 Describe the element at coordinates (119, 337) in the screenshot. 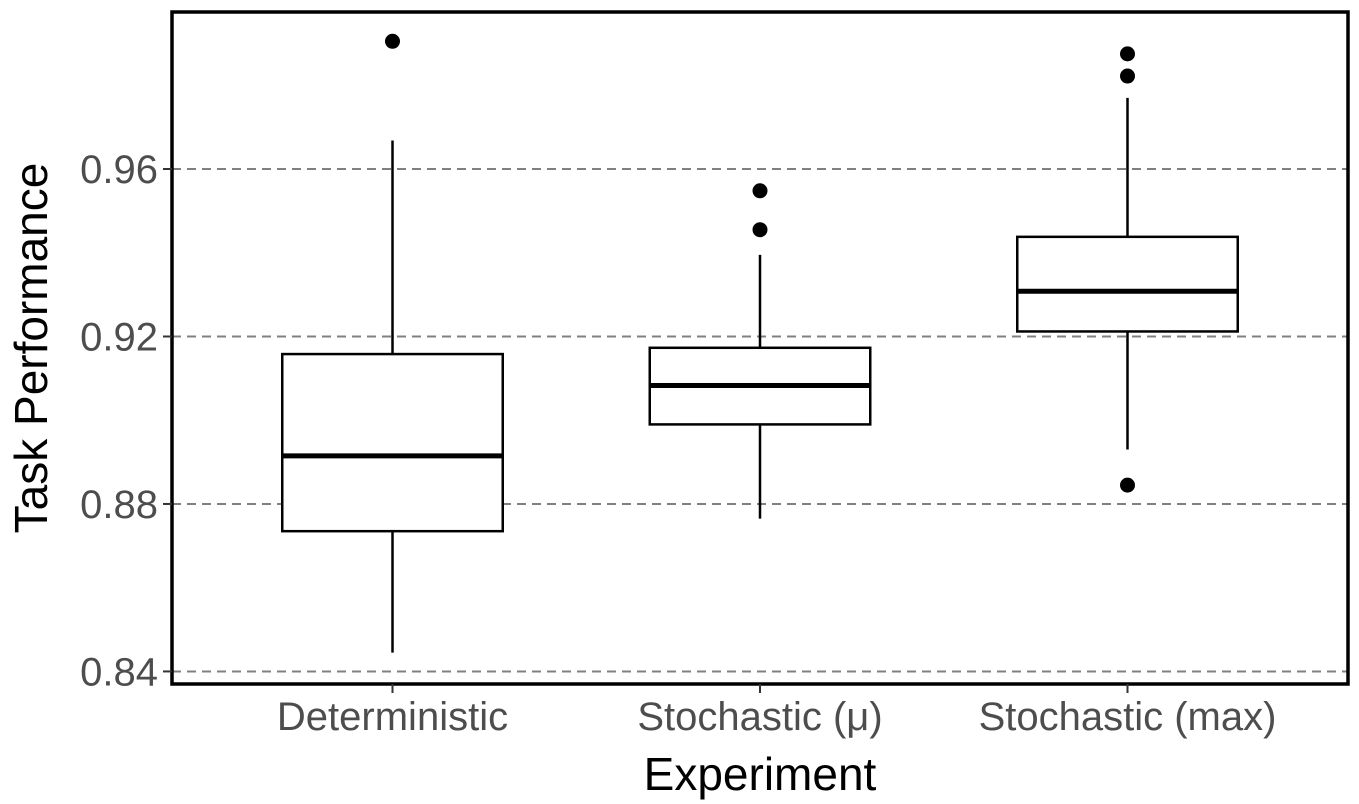

I see `y-tick-label: 0.92` at that location.